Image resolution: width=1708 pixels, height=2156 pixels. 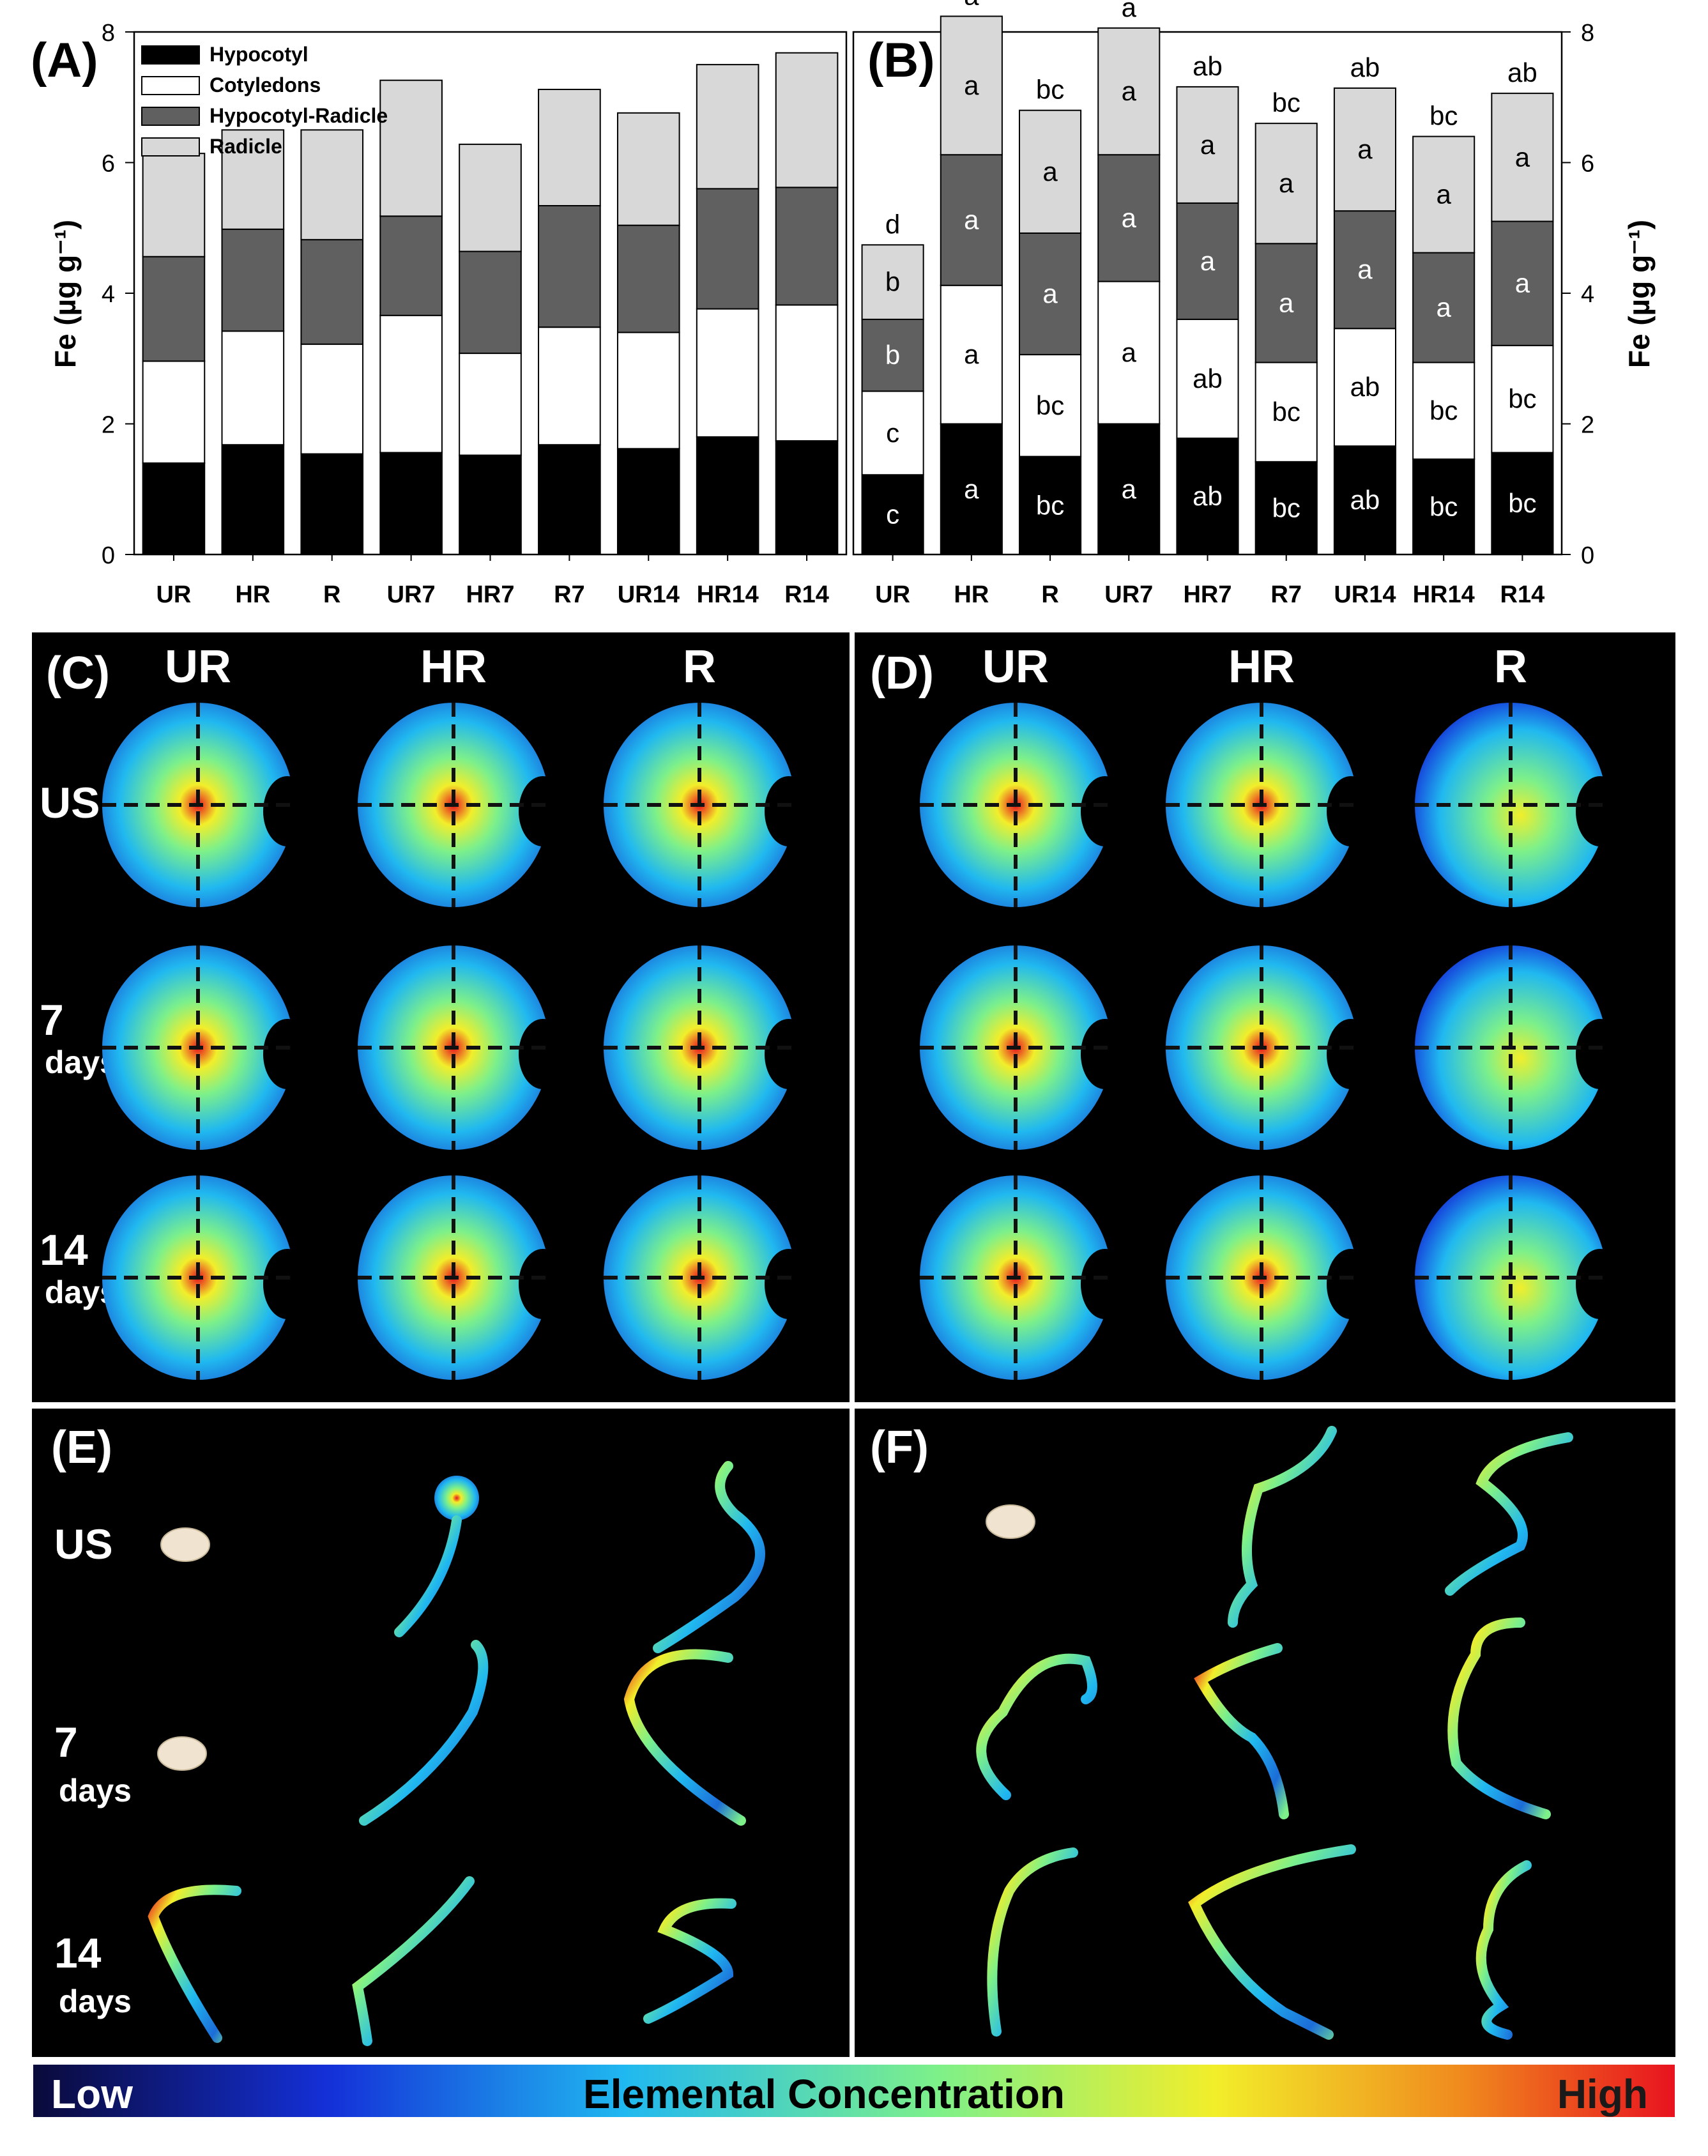 I want to click on root-row-label: US, so click(x=83, y=1544).